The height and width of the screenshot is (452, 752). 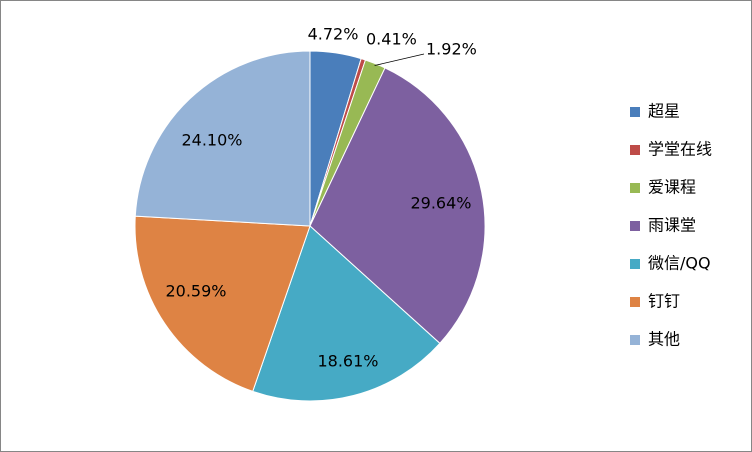 I want to click on data-label: 18.61%, so click(x=347, y=361).